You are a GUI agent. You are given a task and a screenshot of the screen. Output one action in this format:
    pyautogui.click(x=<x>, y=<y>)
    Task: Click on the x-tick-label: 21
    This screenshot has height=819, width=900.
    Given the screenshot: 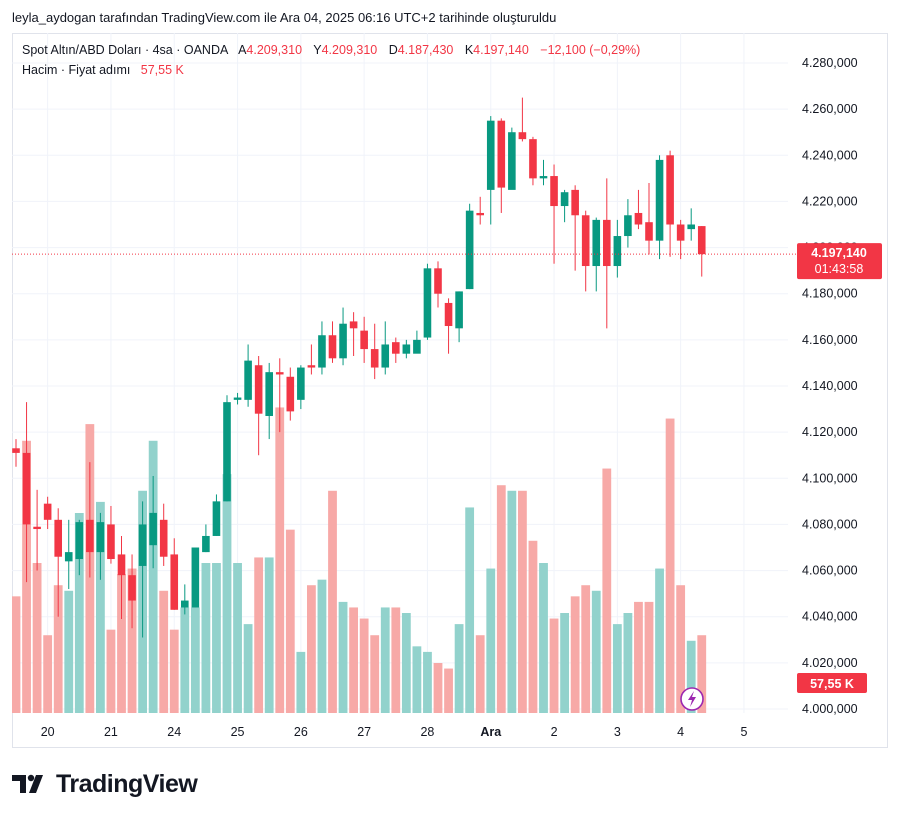 What is the action you would take?
    pyautogui.click(x=111, y=732)
    